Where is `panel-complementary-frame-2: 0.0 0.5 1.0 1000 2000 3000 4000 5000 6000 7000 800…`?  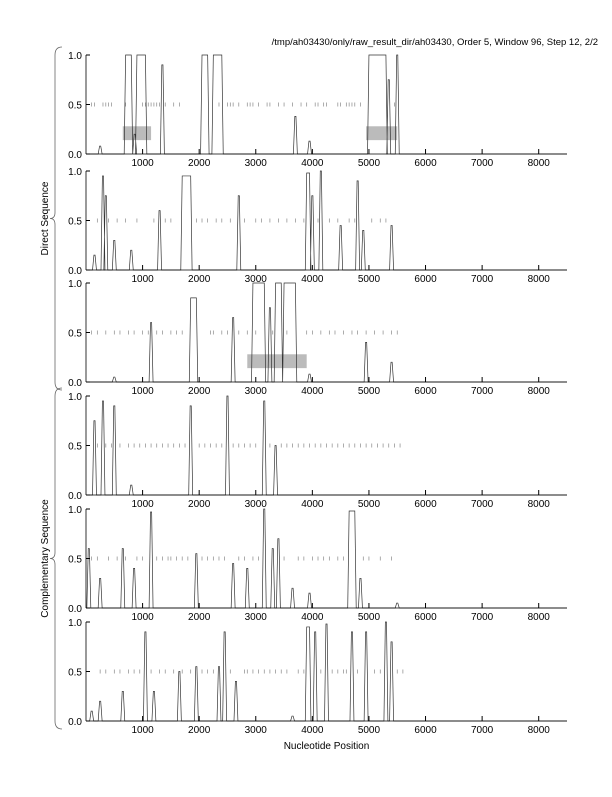 panel-complementary-frame-2: 0.0 0.5 1.0 1000 2000 3000 4000 5000 6000 7000 800… is located at coordinates (317, 564).